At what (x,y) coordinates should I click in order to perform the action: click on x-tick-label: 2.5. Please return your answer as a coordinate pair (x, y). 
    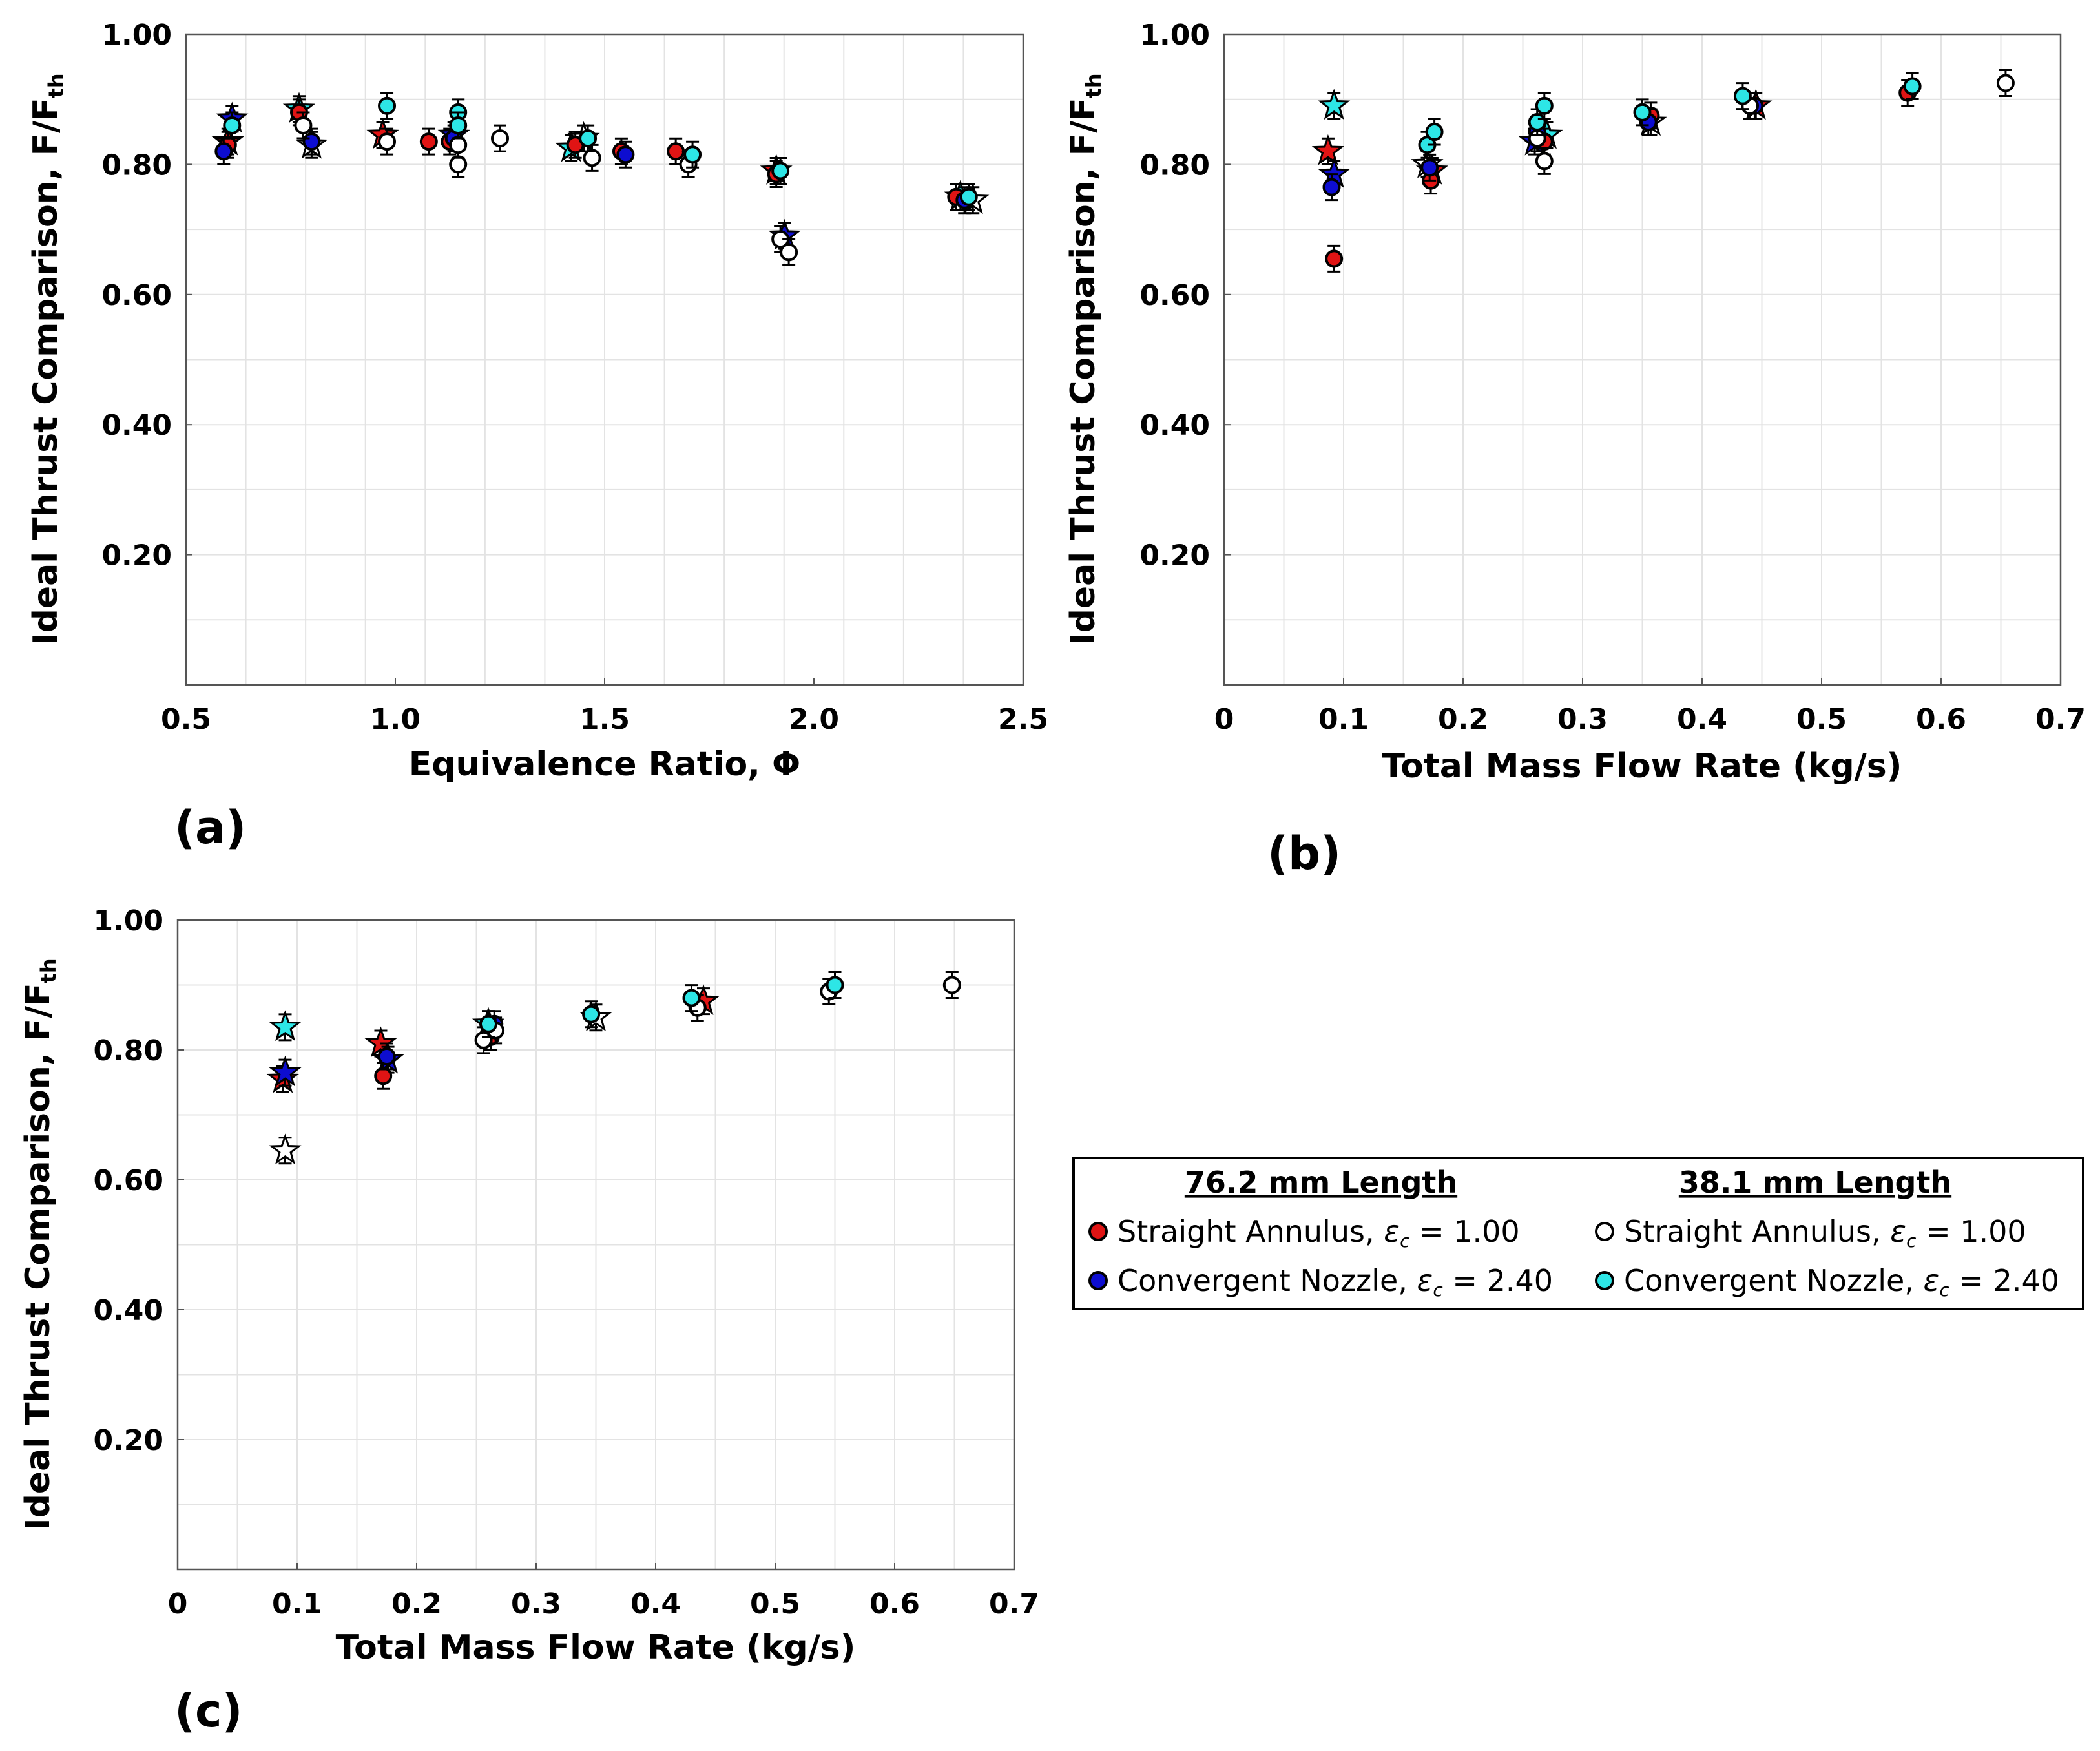
    Looking at the image, I should click on (1023, 719).